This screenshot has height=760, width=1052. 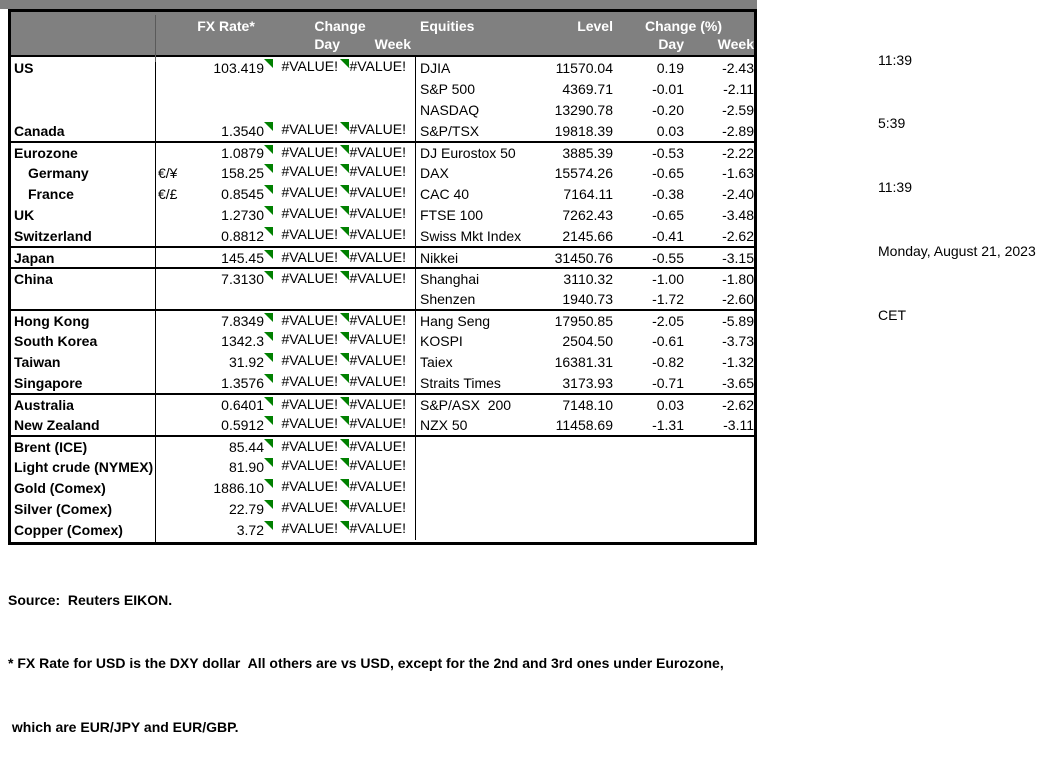 What do you see at coordinates (587, 88) in the screenshot?
I see `equity-level-cell: 4369.71` at bounding box center [587, 88].